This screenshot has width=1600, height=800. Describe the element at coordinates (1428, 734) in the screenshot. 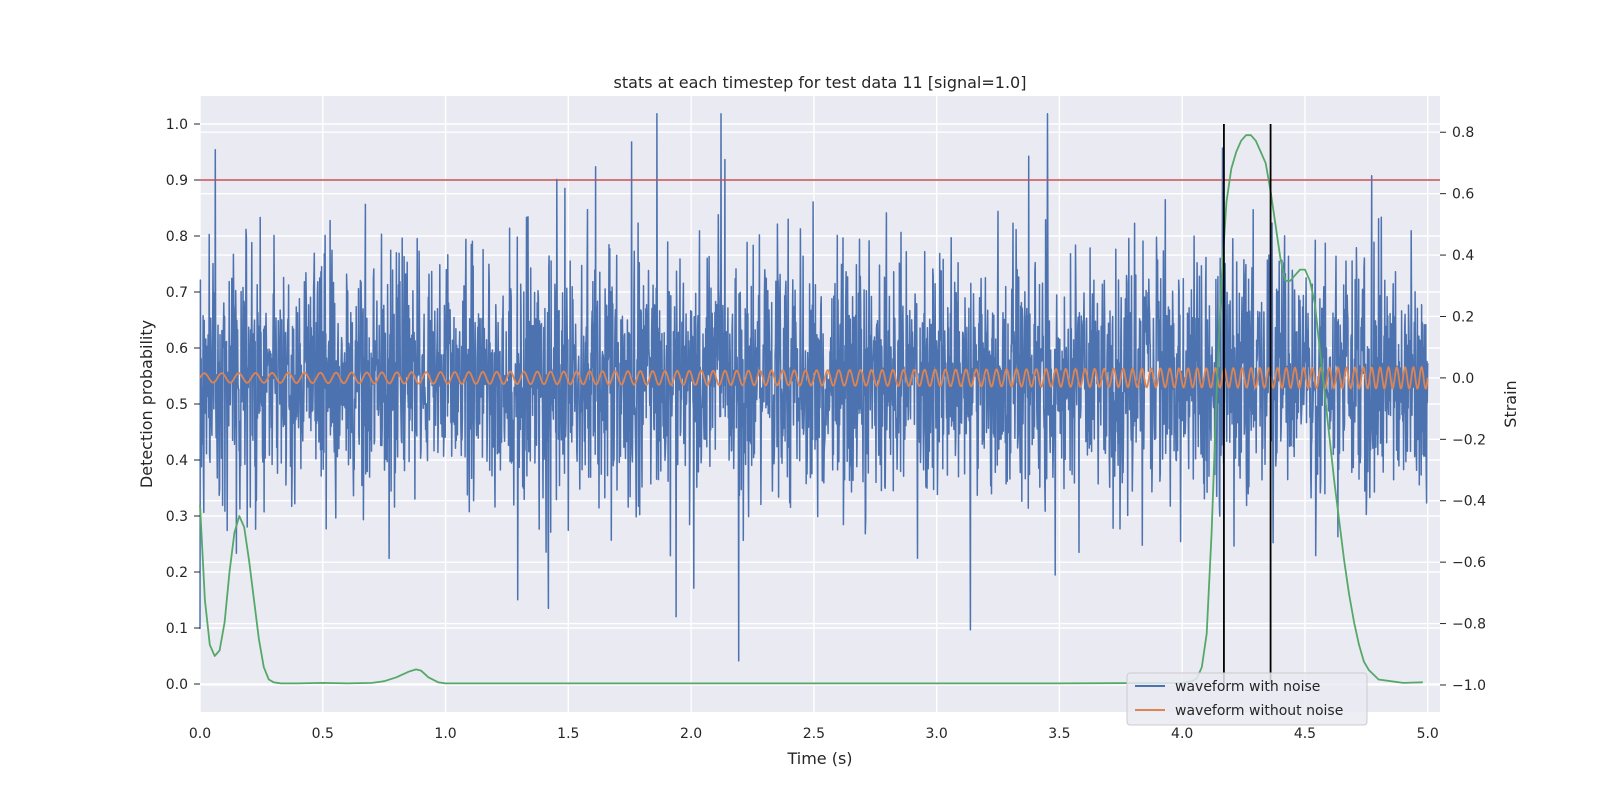

I see `x-tick-label-10: 5.0` at that location.